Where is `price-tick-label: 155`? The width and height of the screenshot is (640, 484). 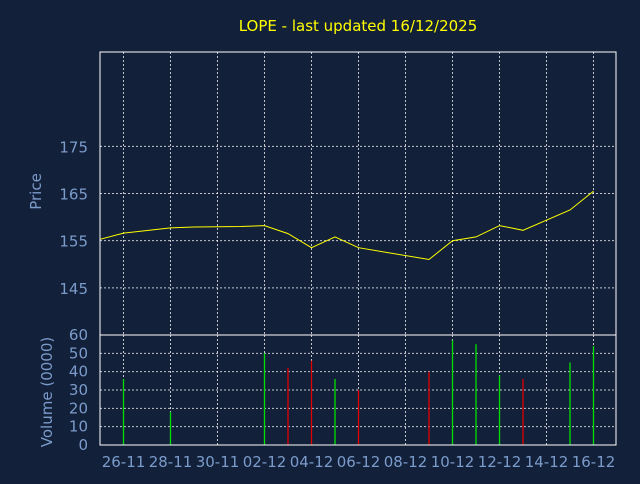 price-tick-label: 155 is located at coordinates (73, 242).